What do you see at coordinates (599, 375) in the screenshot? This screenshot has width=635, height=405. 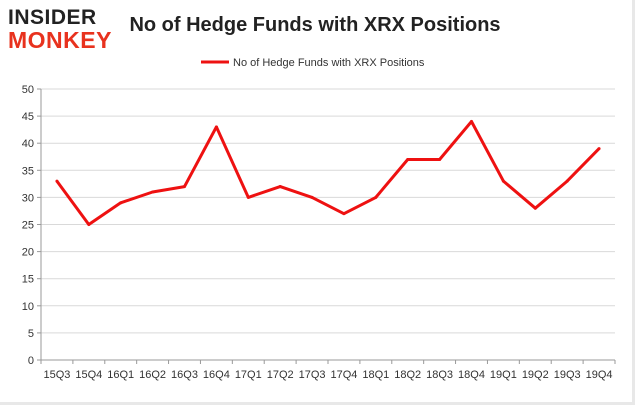 I see `x-tick-label: 19Q4` at bounding box center [599, 375].